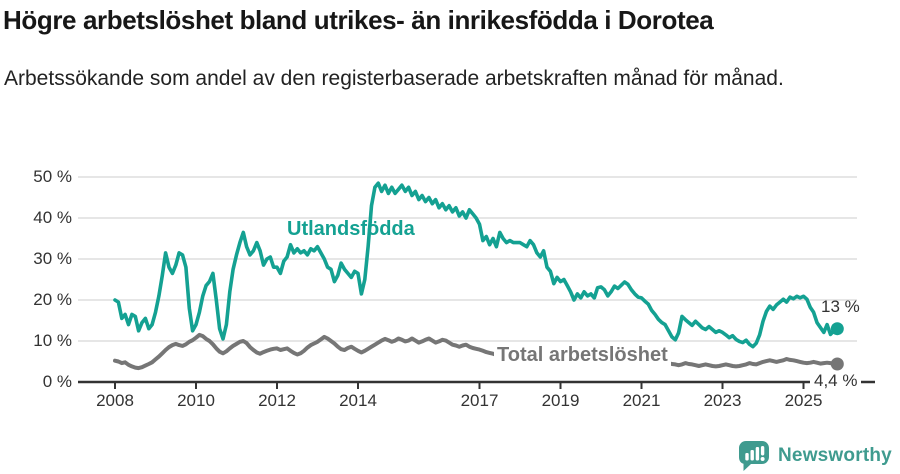  I want to click on y-axis-label: 10 %, so click(52, 340).